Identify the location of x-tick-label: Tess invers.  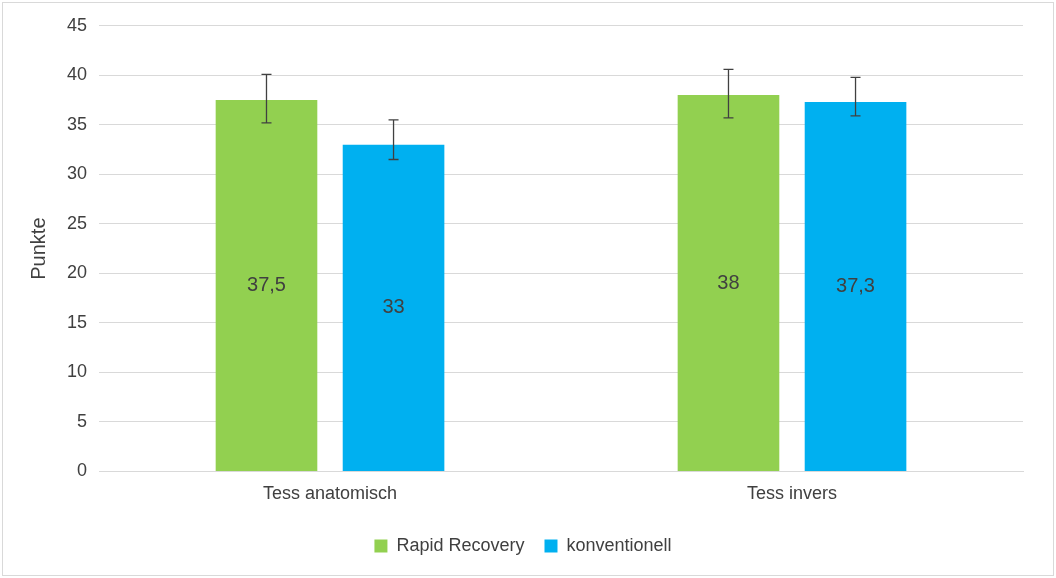
(792, 493).